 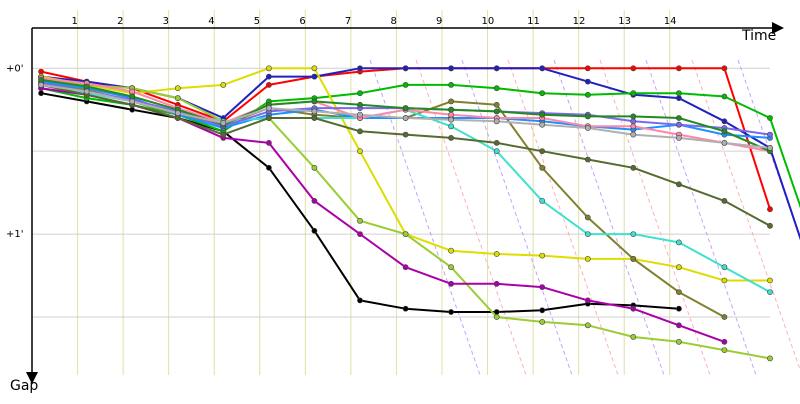 What do you see at coordinates (302, 21) in the screenshot?
I see `x-tick-label-6: 6` at bounding box center [302, 21].